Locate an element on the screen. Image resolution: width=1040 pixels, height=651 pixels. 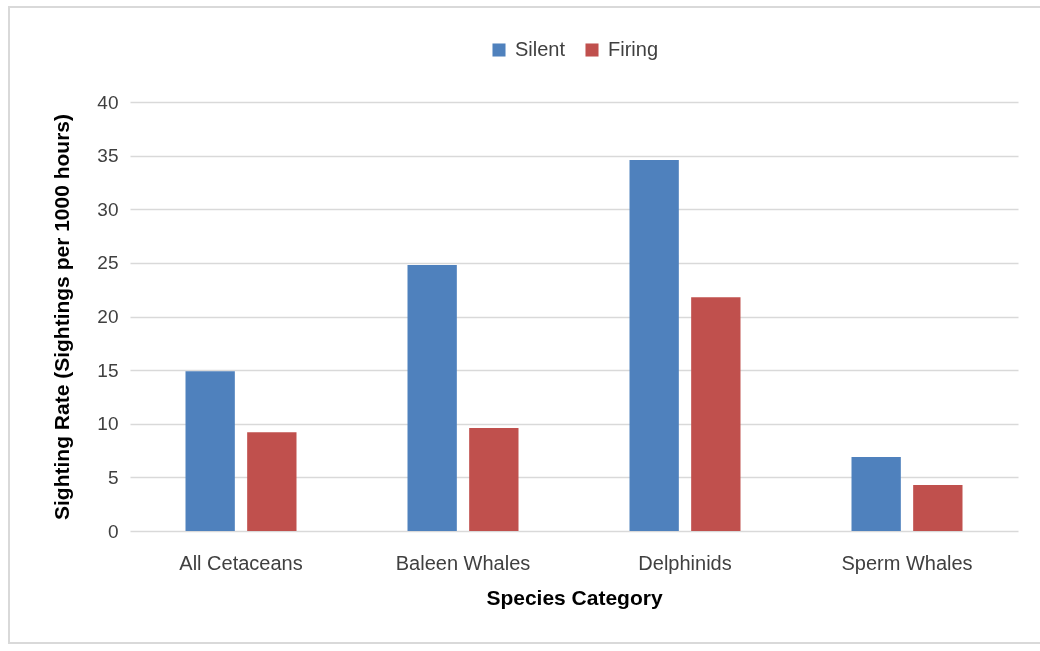
y-tick-label: 15 is located at coordinates (108, 370).